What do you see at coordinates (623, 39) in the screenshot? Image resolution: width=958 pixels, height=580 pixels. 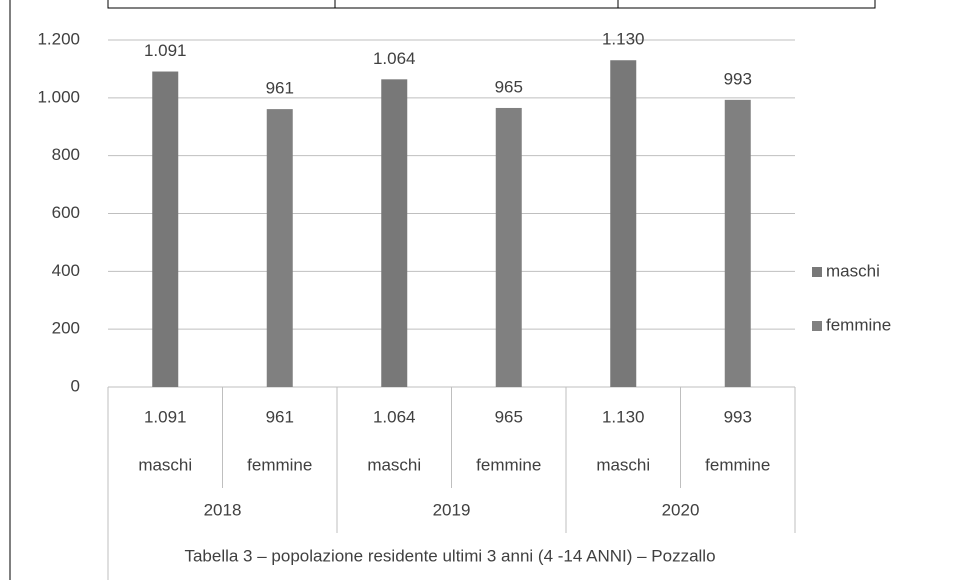 I see `data-label: 1.130` at bounding box center [623, 39].